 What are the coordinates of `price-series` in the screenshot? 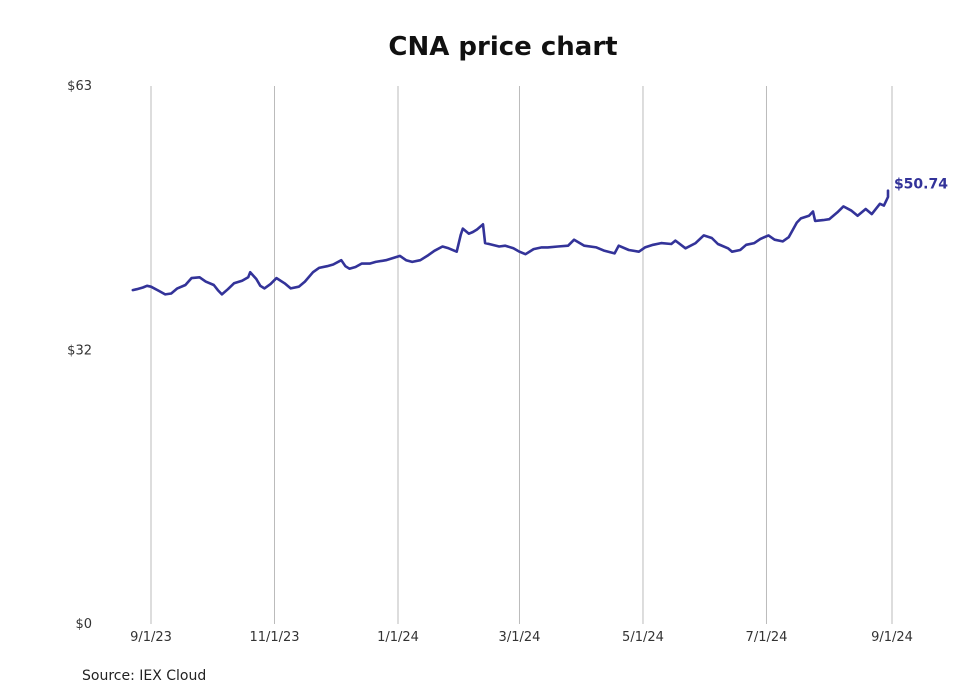 It's located at (510, 242).